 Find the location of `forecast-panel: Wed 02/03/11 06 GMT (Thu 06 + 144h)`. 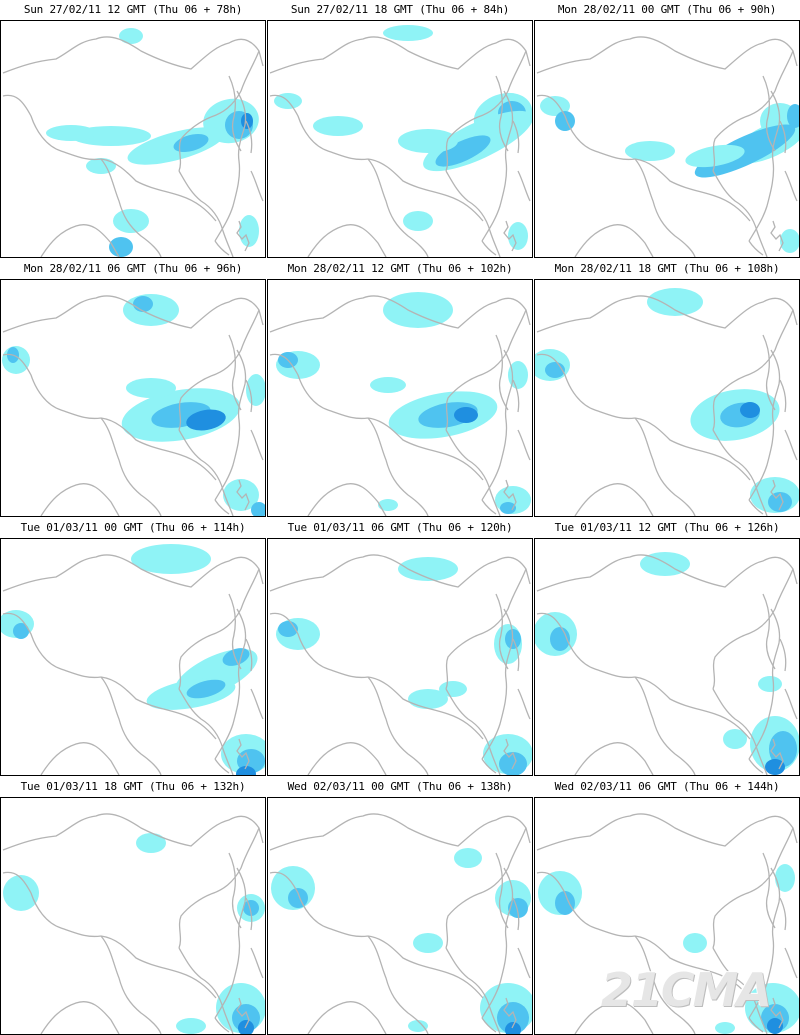

forecast-panel: Wed 02/03/11 06 GMT (Thu 06 + 144h) is located at coordinates (667, 906).